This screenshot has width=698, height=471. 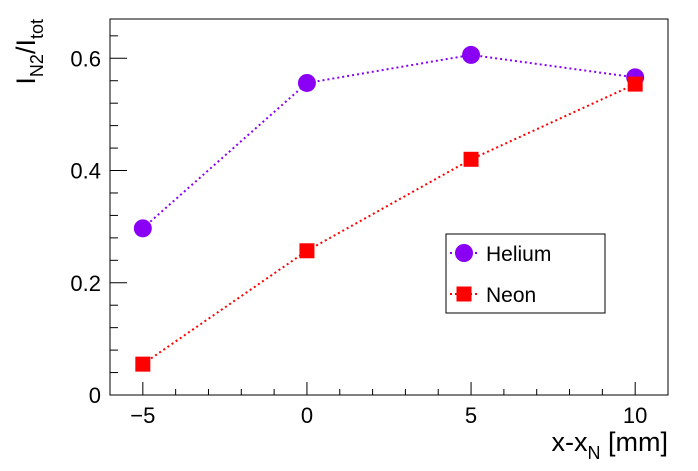 I want to click on legend-neon-label: Neon, so click(x=511, y=295).